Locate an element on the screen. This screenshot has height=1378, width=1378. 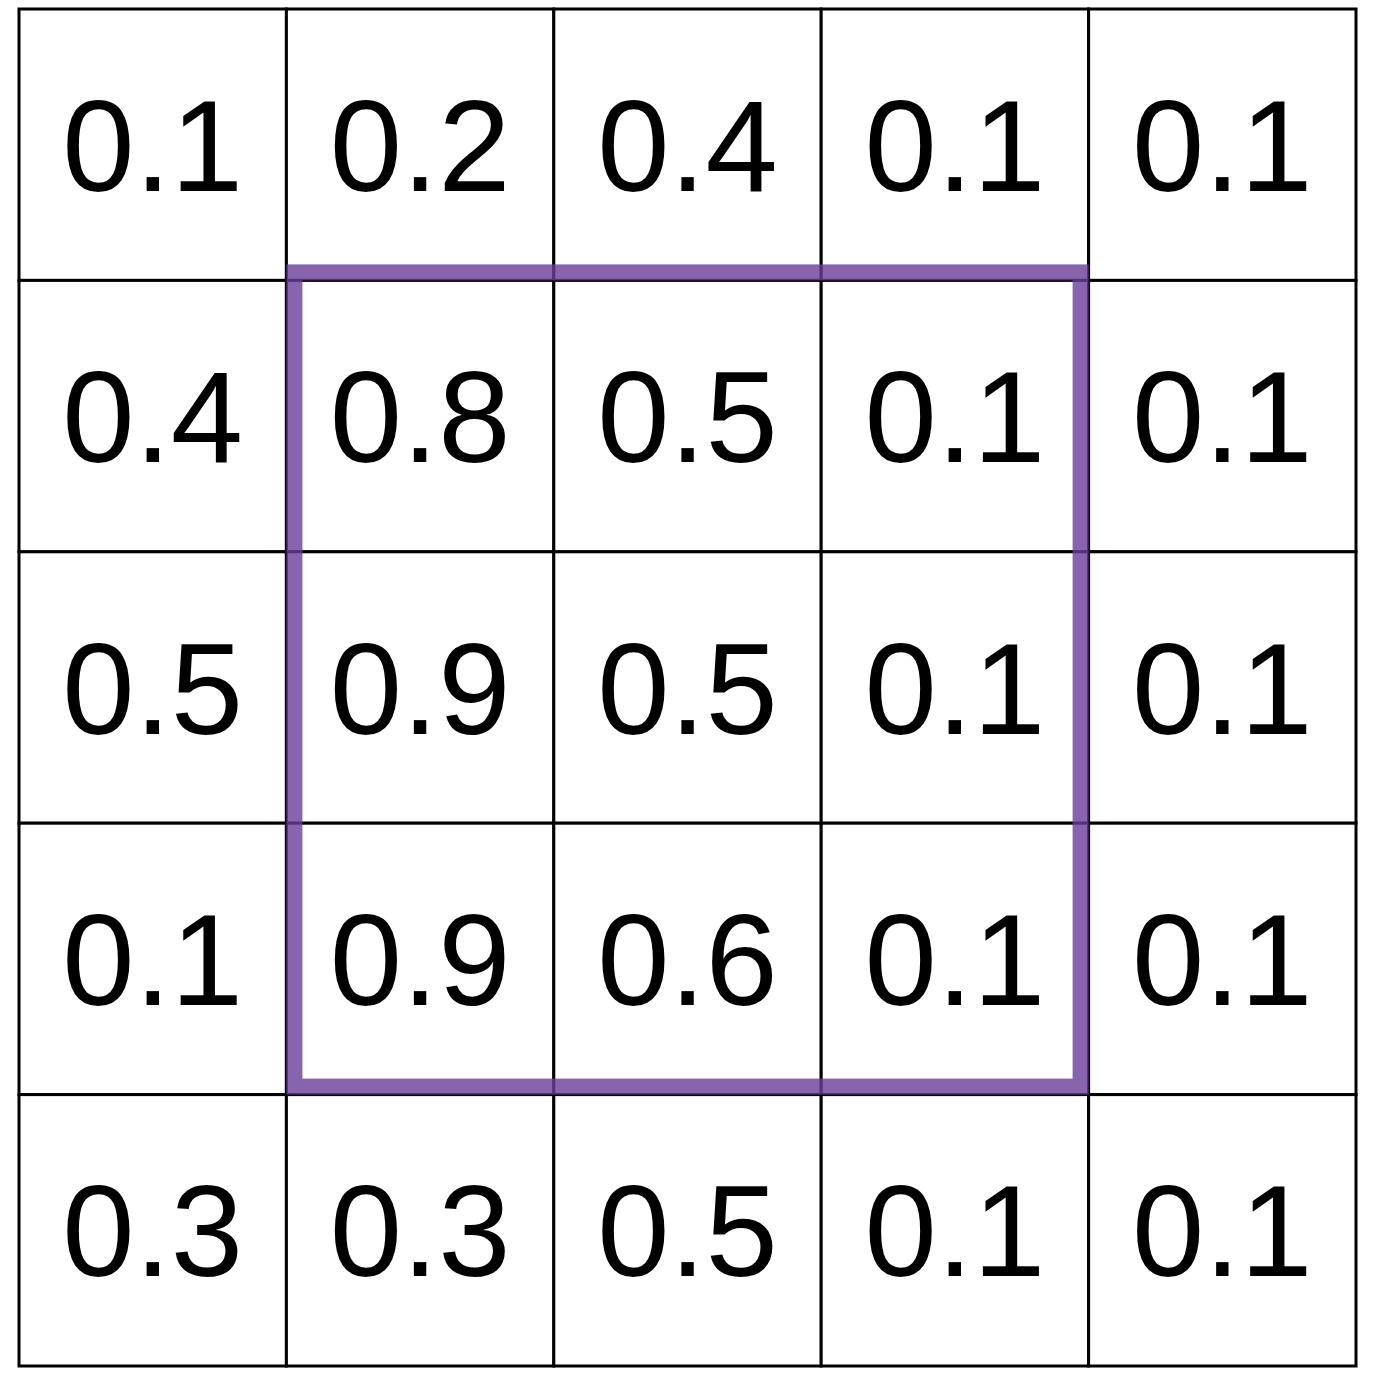
data-label: 0.2 is located at coordinates (420, 145).